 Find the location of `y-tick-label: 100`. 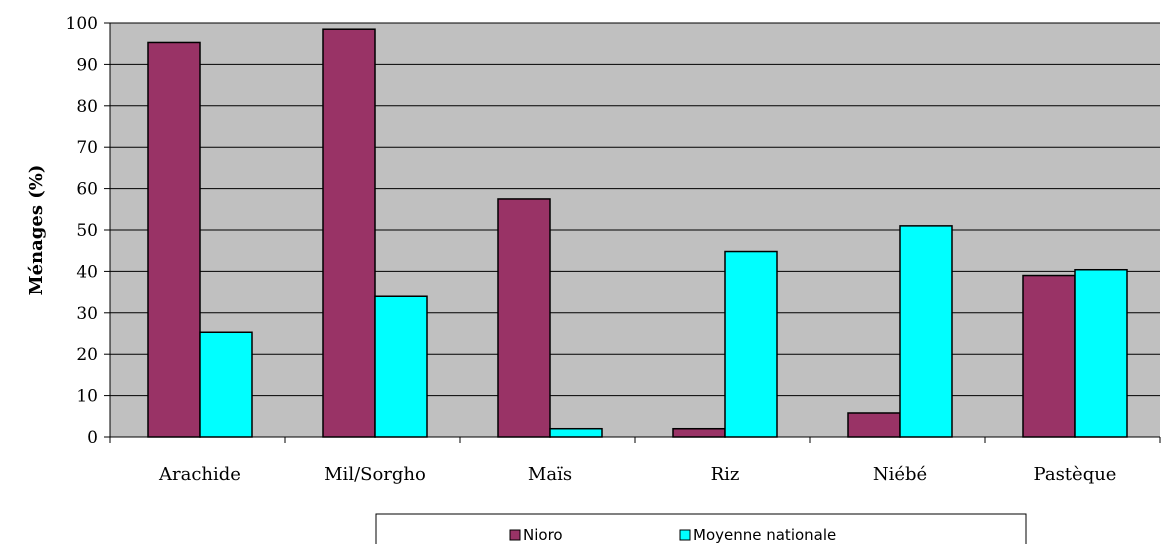

y-tick-label: 100 is located at coordinates (82, 24).